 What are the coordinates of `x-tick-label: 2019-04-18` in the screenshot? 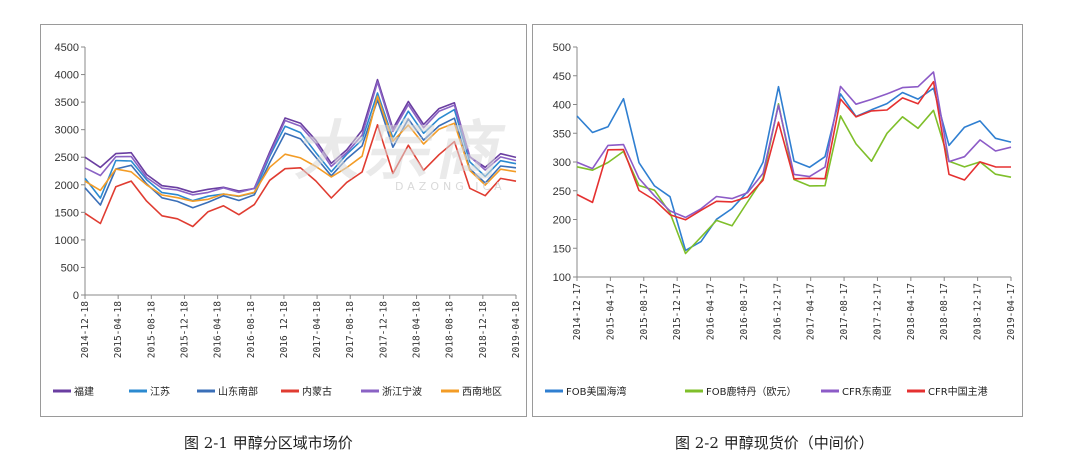 It's located at (516, 329).